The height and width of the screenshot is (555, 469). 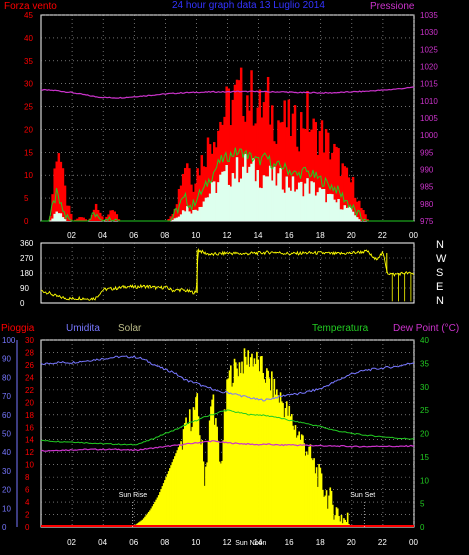 I want to click on temp-y-tick-label: 0, so click(x=422, y=527).